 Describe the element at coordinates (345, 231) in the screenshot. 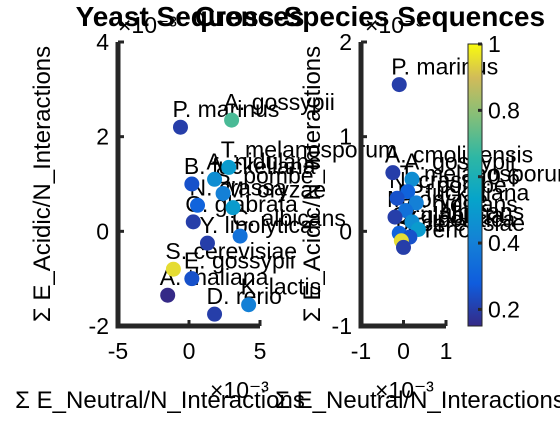

I see `cross-species-y-tick-label-1: 0` at that location.